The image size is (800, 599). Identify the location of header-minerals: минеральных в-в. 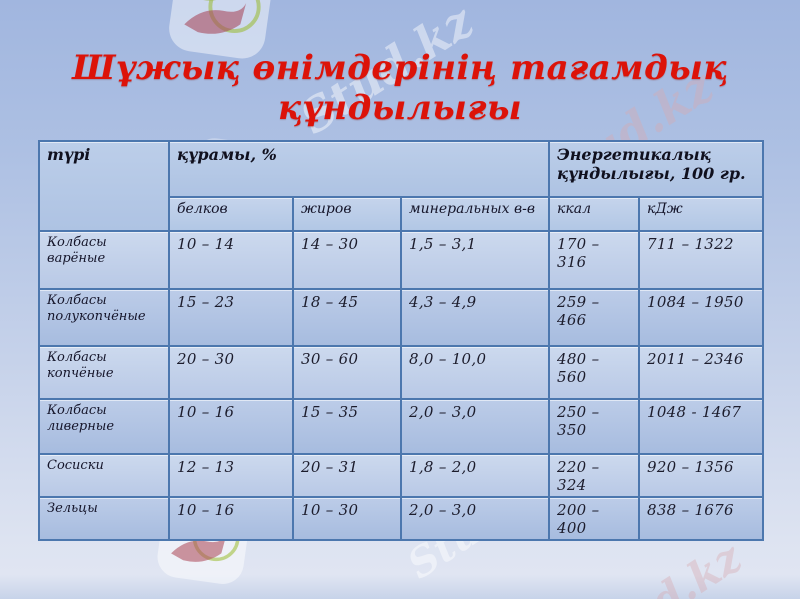
(475, 214).